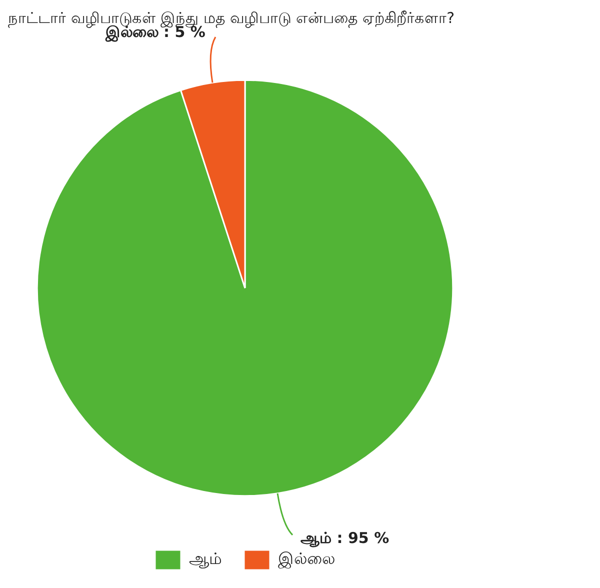  I want to click on legend-label: ஆம், so click(205, 558).